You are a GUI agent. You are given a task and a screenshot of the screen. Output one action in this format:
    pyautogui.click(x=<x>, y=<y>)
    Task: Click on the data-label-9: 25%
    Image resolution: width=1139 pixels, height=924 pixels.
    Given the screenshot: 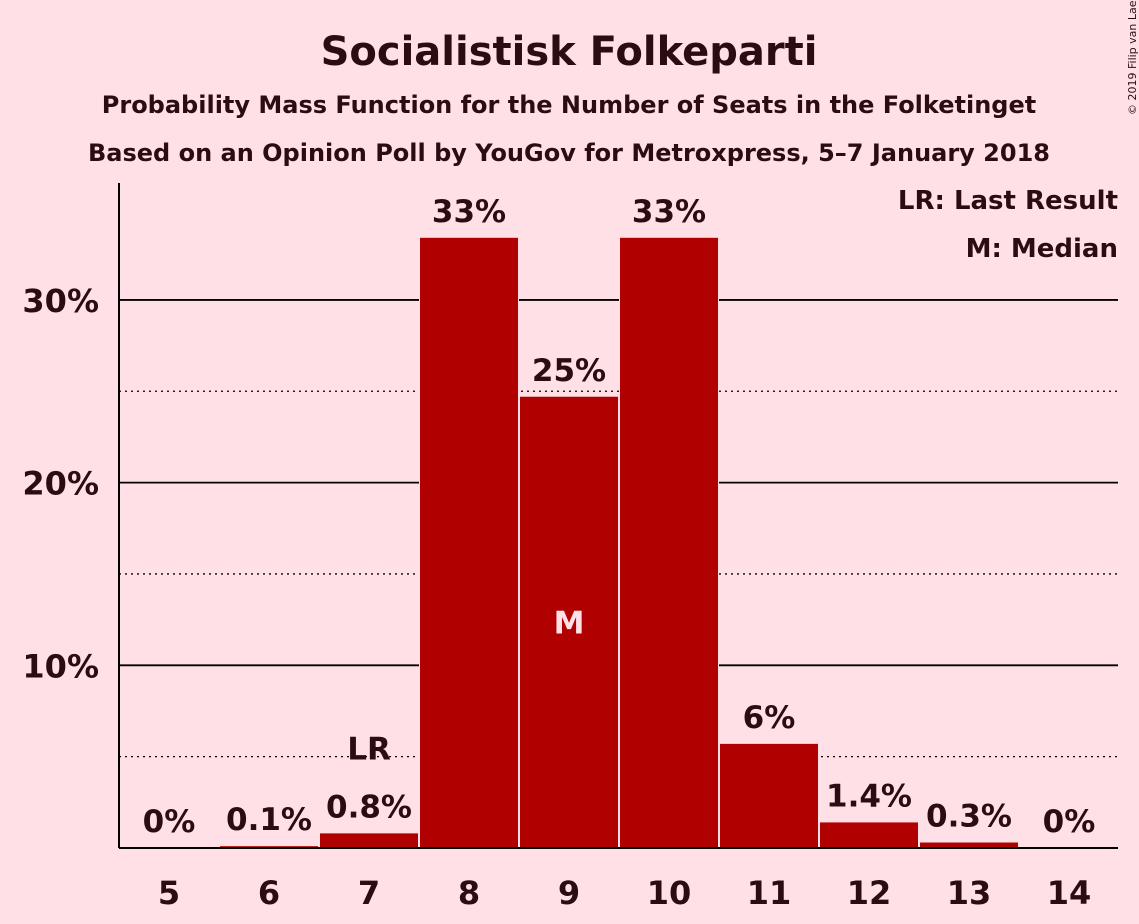 What is the action you would take?
    pyautogui.click(x=569, y=371)
    